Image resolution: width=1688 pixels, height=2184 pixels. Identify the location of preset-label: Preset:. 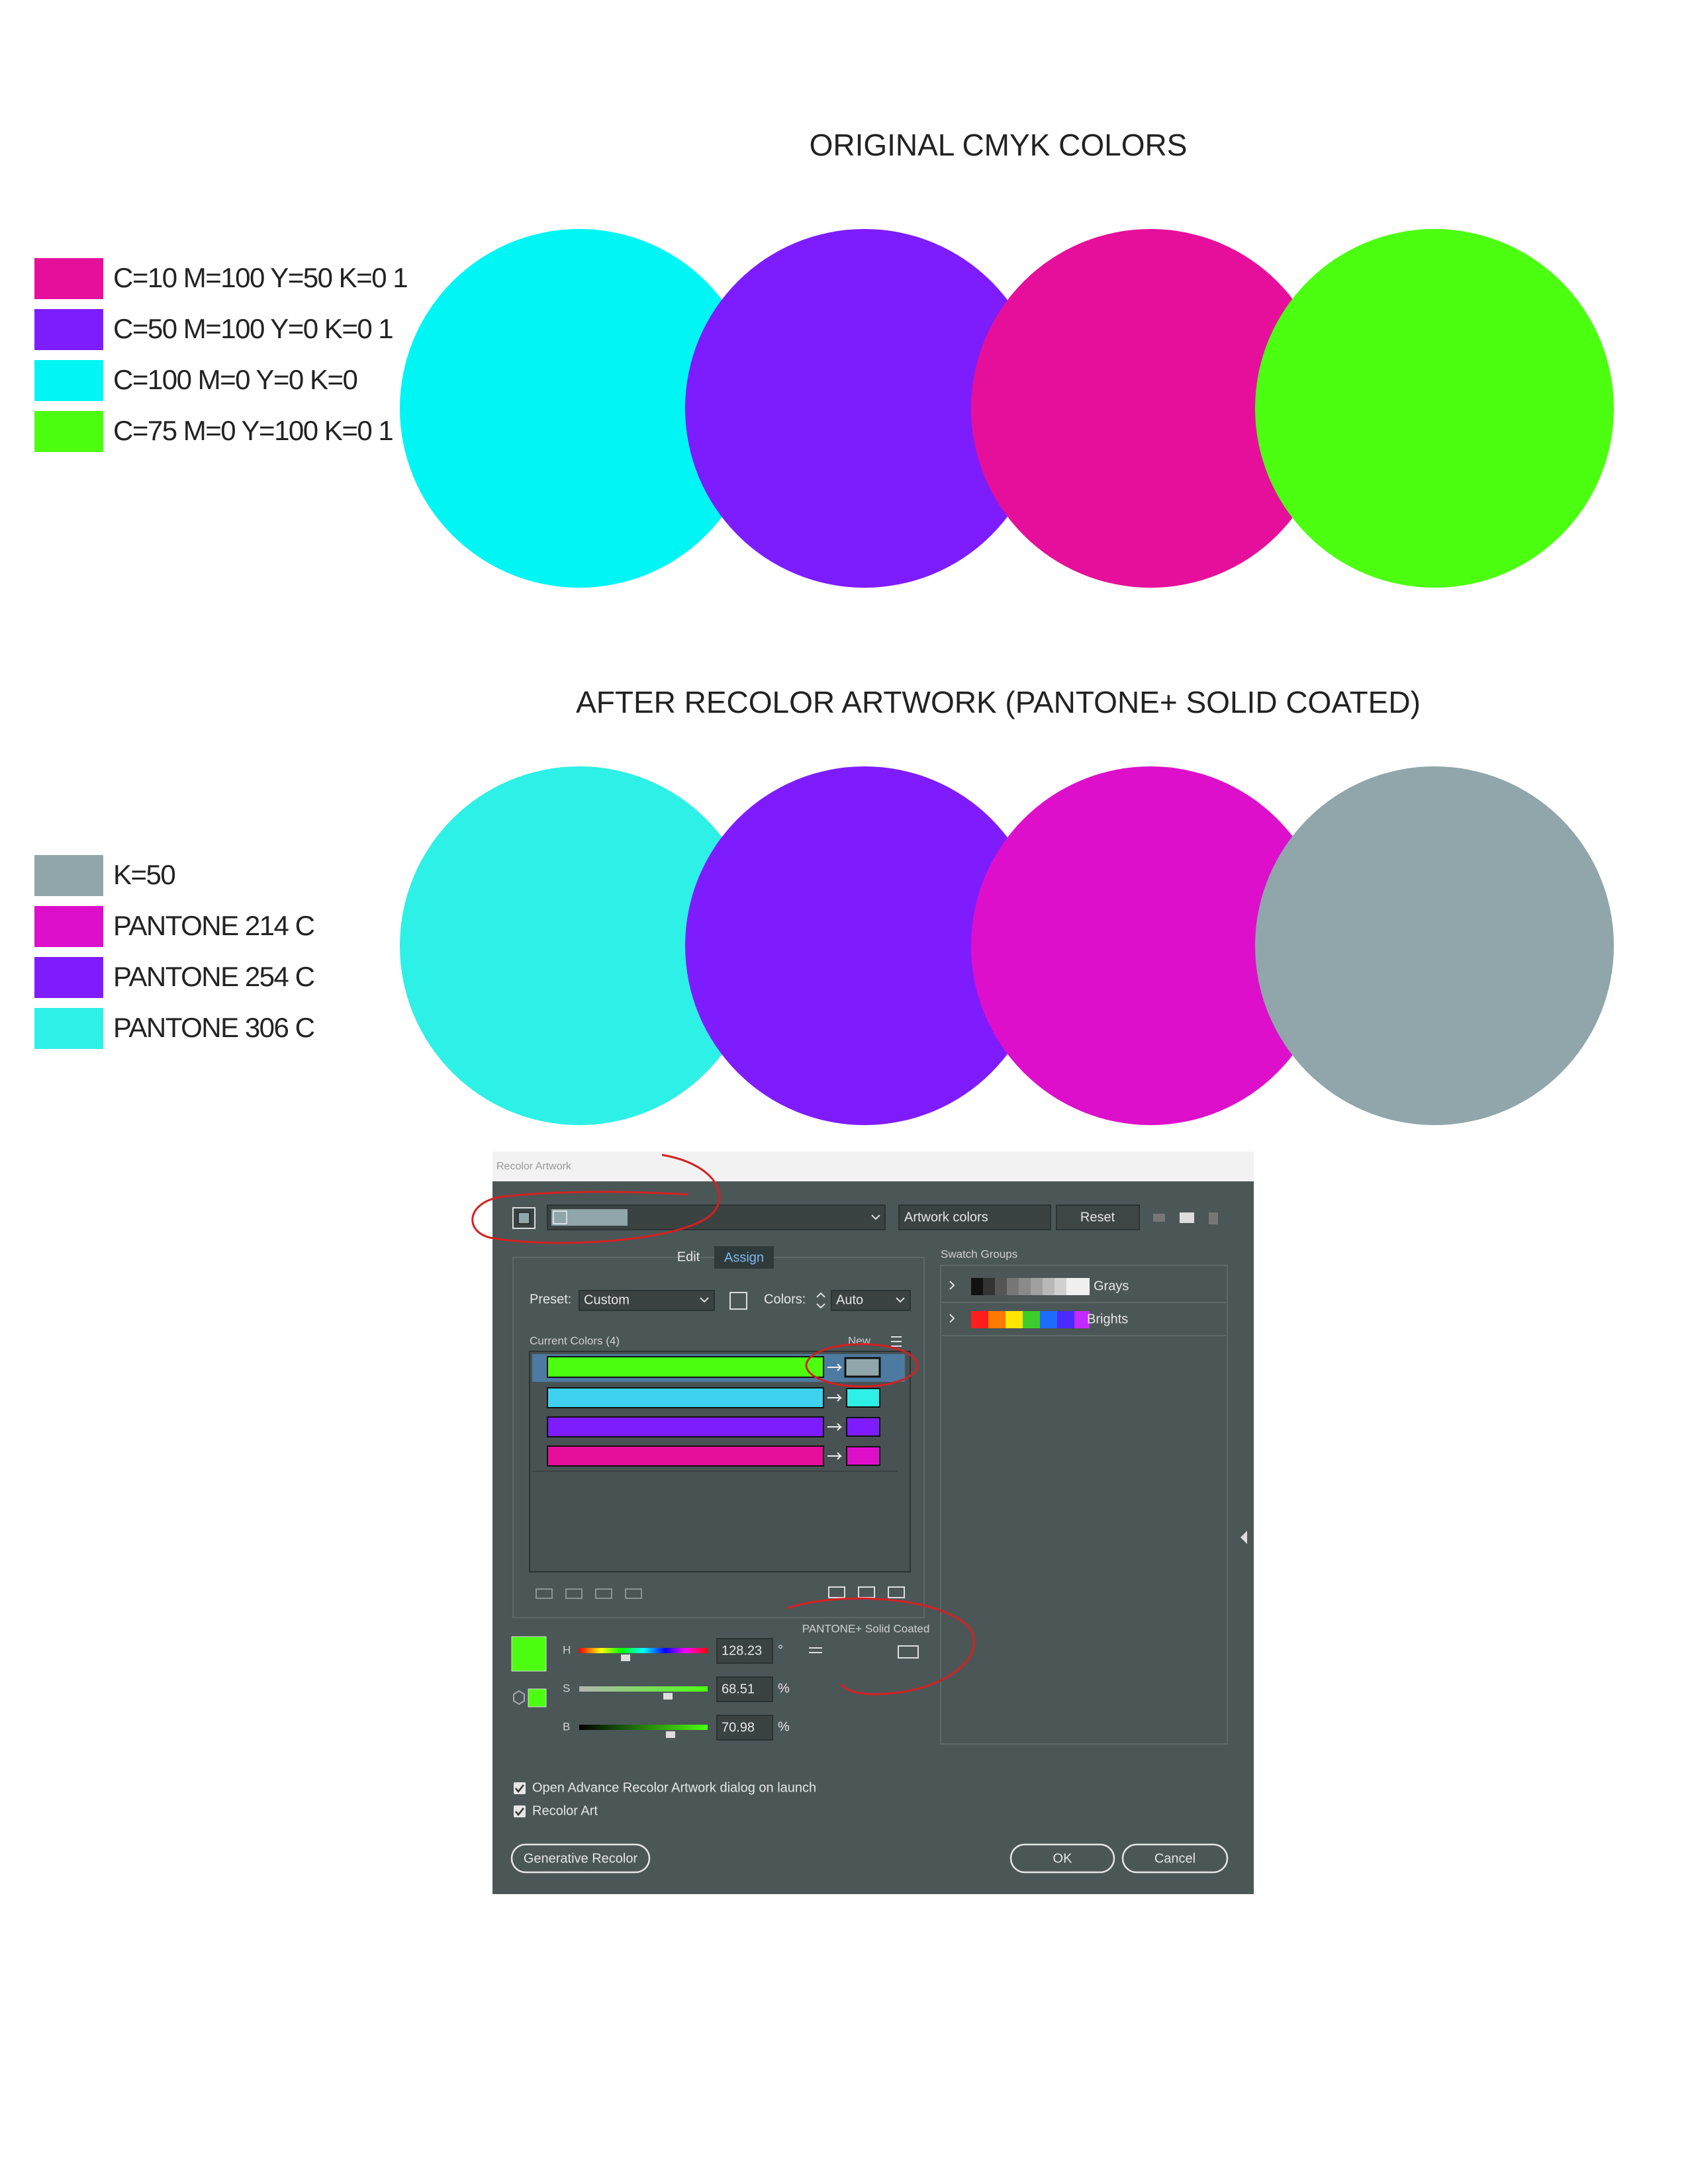
(550, 1299).